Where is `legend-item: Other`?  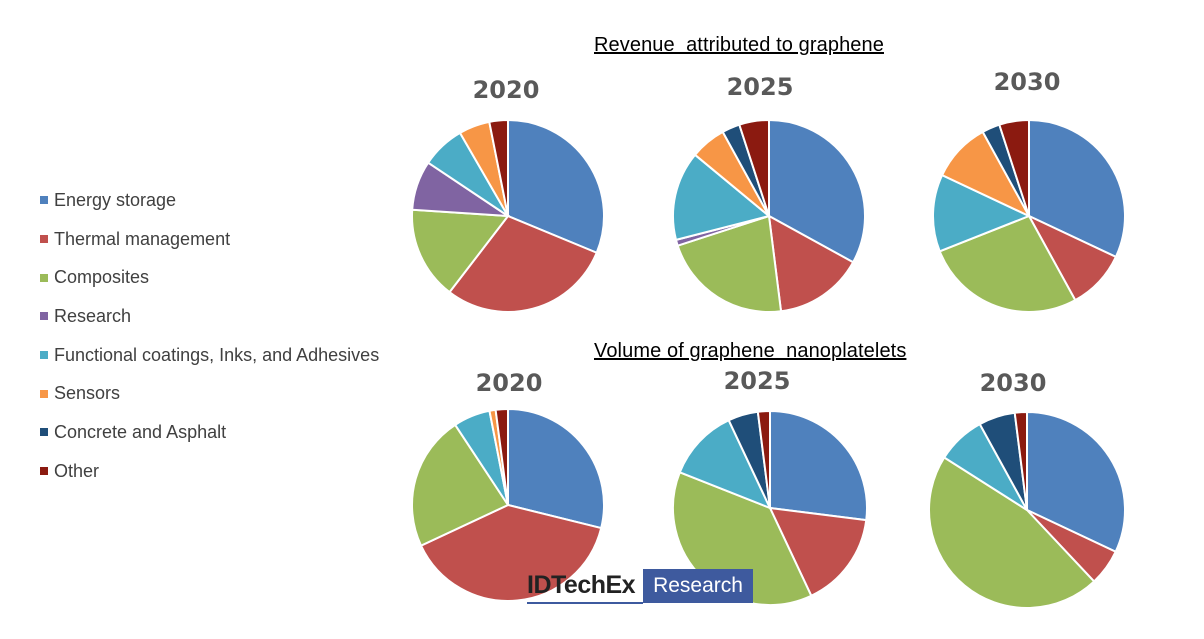
legend-item: Other is located at coordinates (209, 471).